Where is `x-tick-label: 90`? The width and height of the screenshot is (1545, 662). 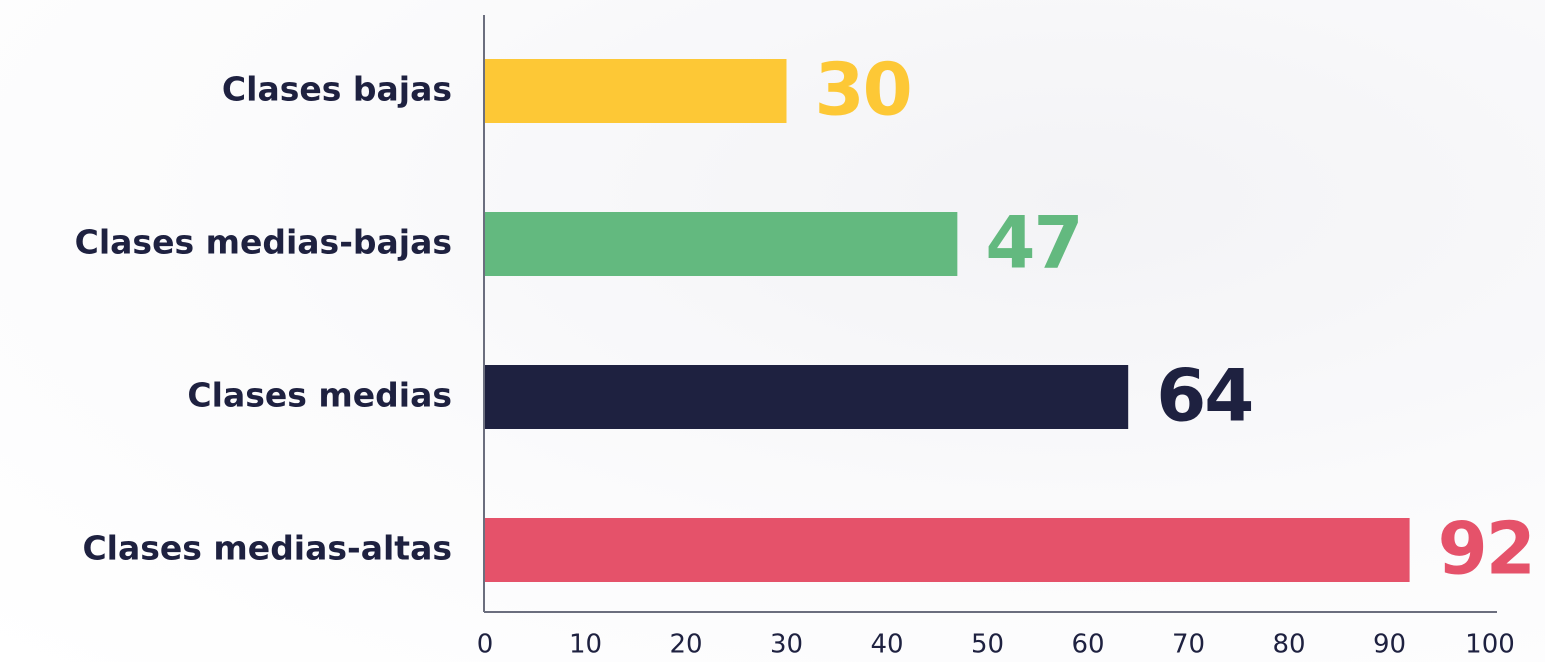 x-tick-label: 90 is located at coordinates (1389, 645).